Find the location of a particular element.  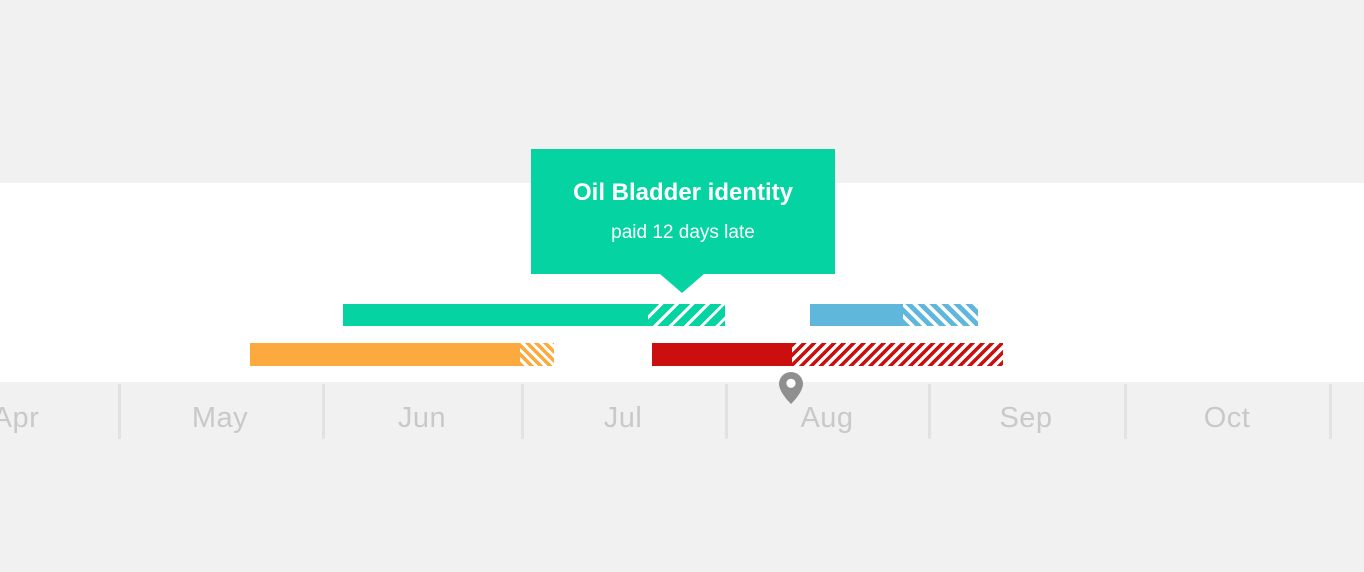

green-bar-solid is located at coordinates (495, 315).